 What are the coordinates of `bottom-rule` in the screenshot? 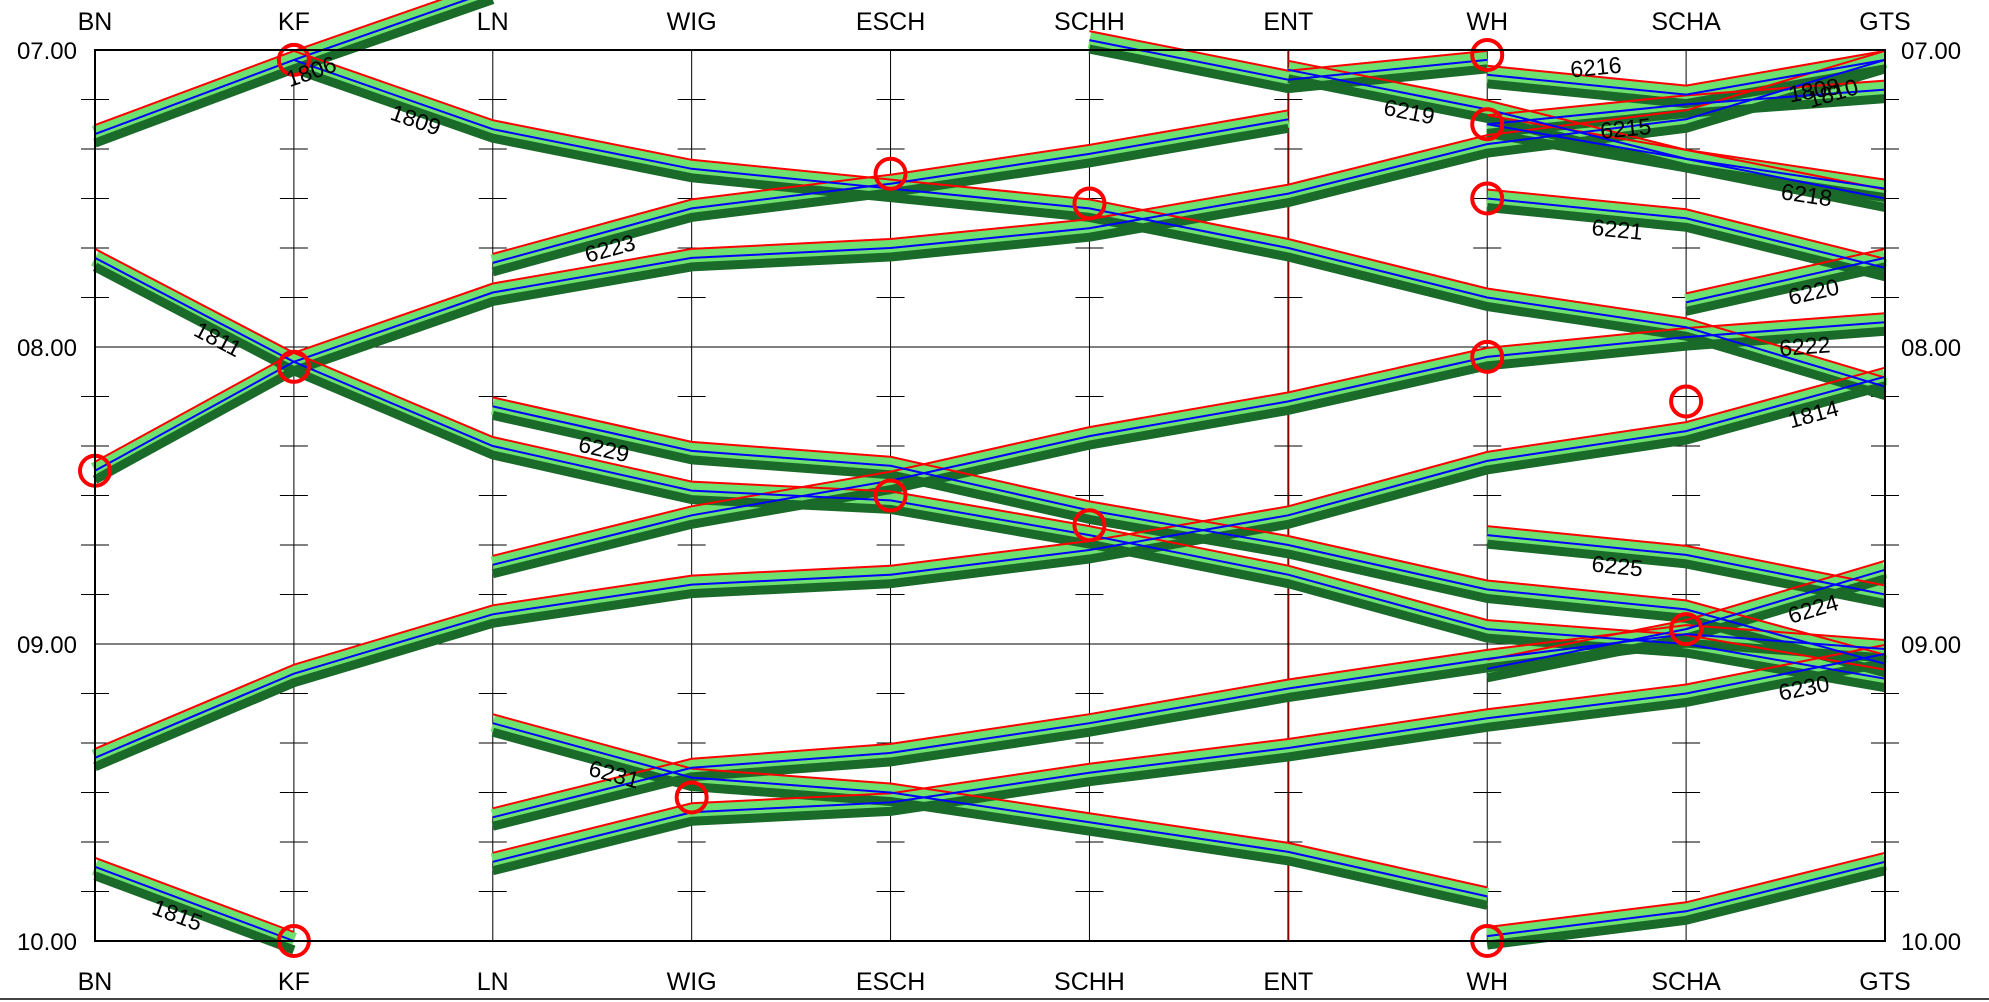 It's located at (994, 999).